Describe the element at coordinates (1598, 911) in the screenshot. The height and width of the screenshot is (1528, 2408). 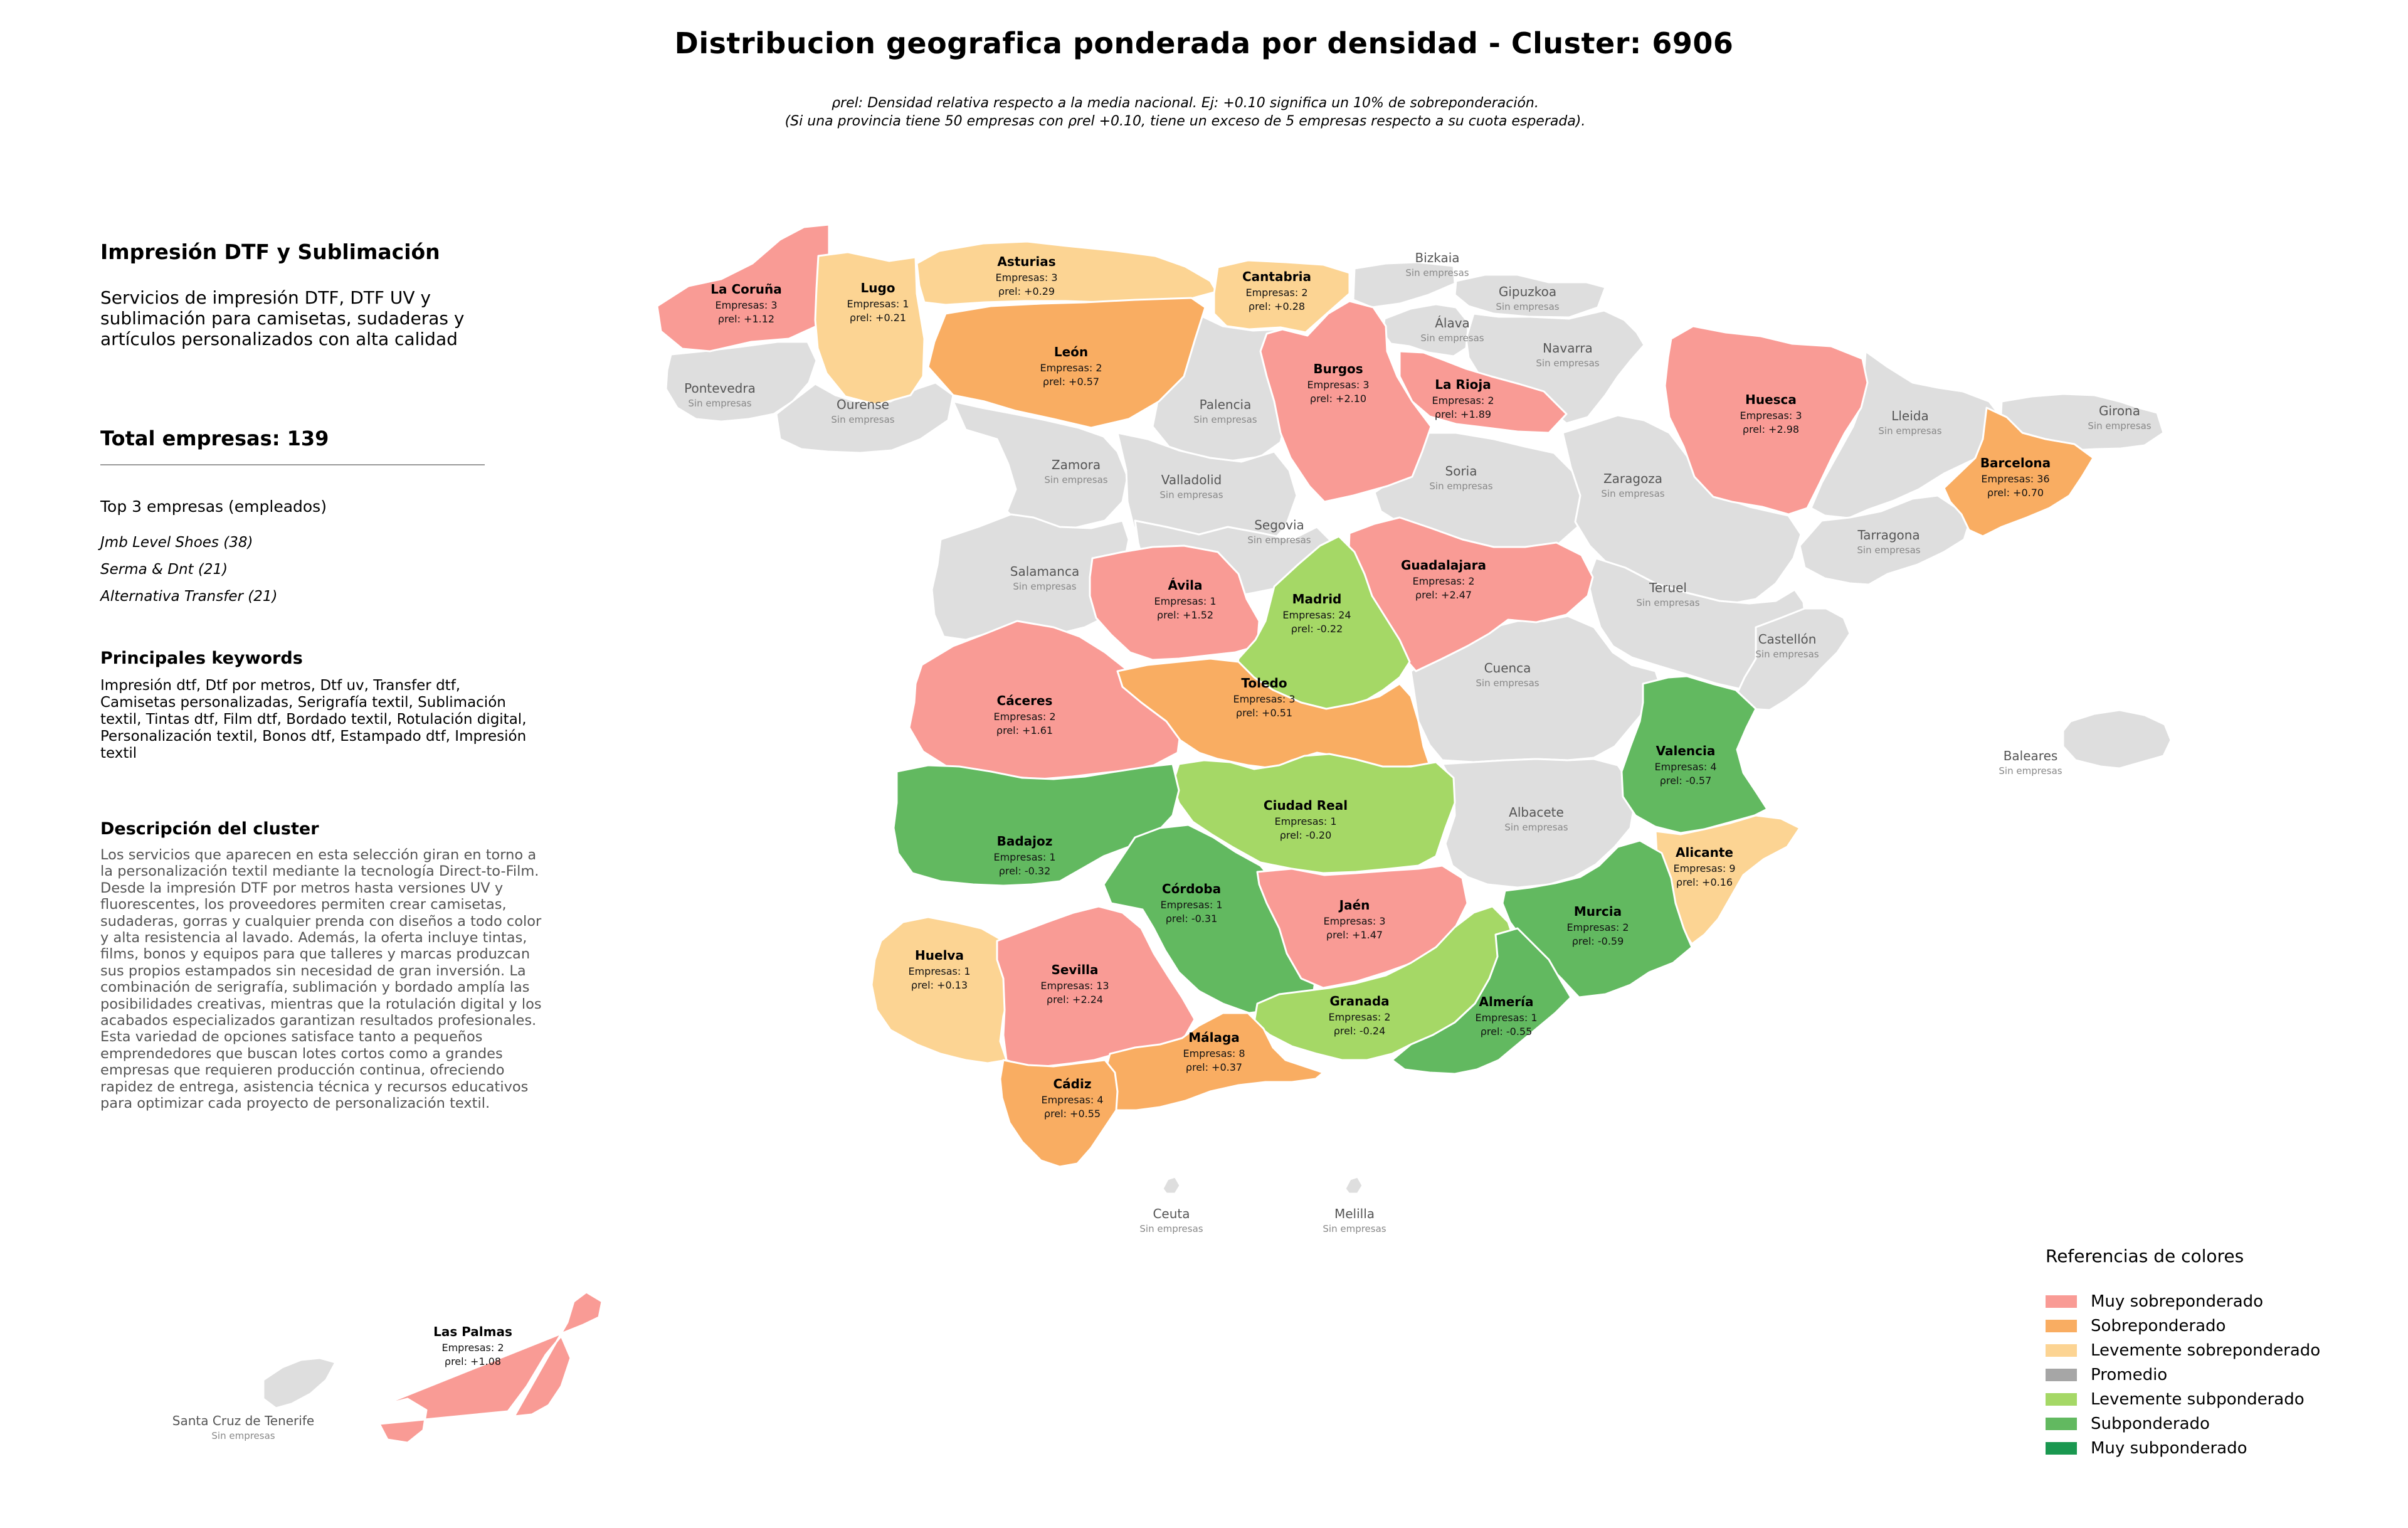
I see `label-murcia: Murcia` at that location.